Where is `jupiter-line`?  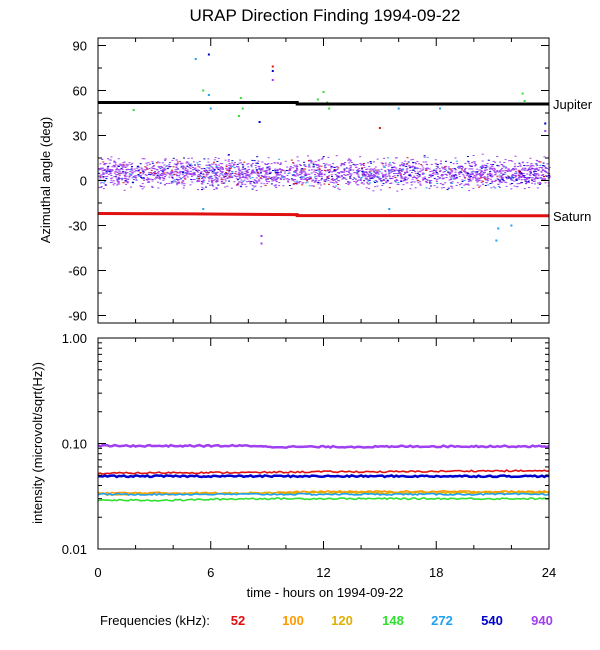 jupiter-line is located at coordinates (323, 103).